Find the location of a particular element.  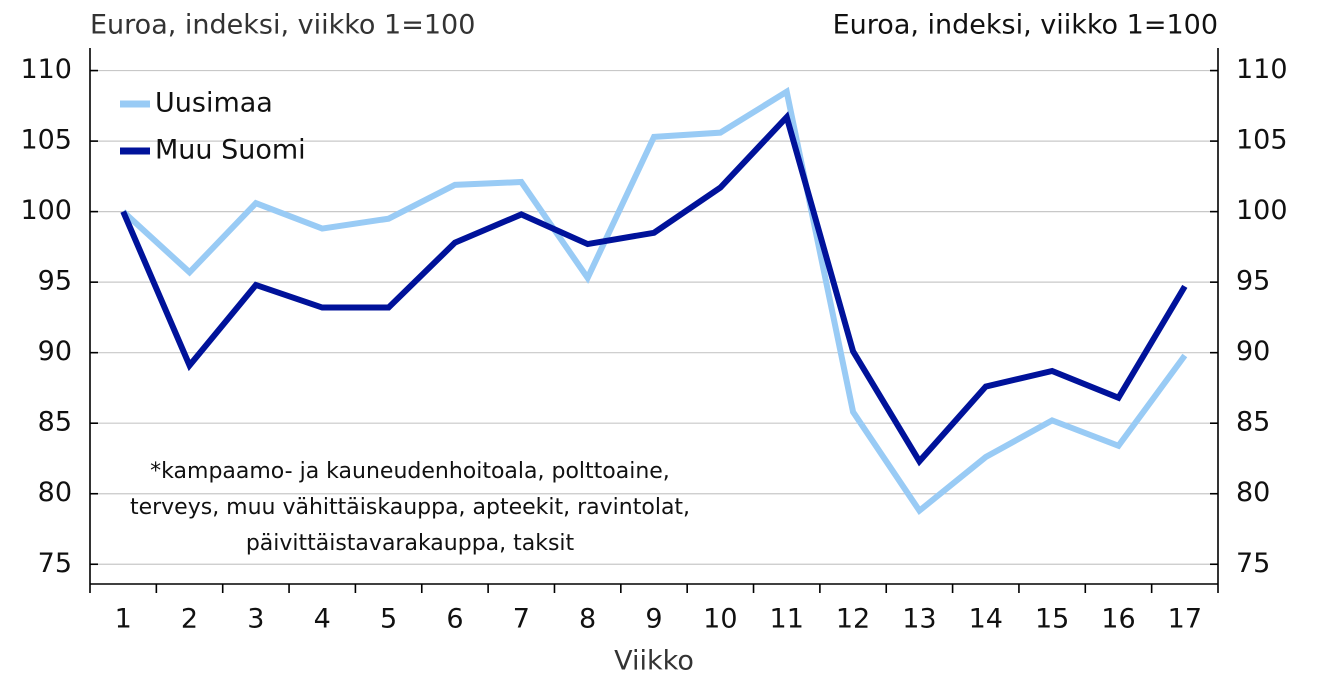

x-tick-label: 10 is located at coordinates (720, 619).